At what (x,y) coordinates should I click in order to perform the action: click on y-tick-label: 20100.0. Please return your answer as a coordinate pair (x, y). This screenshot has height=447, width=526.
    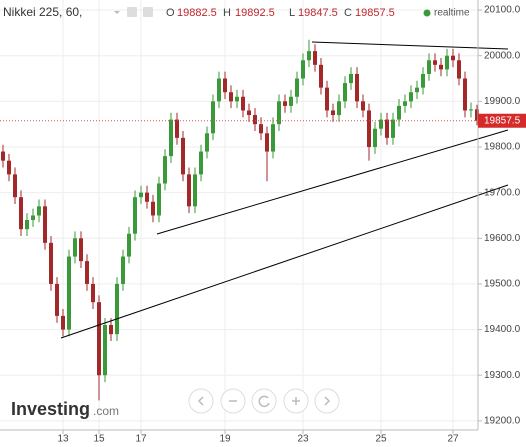
    Looking at the image, I should click on (502, 10).